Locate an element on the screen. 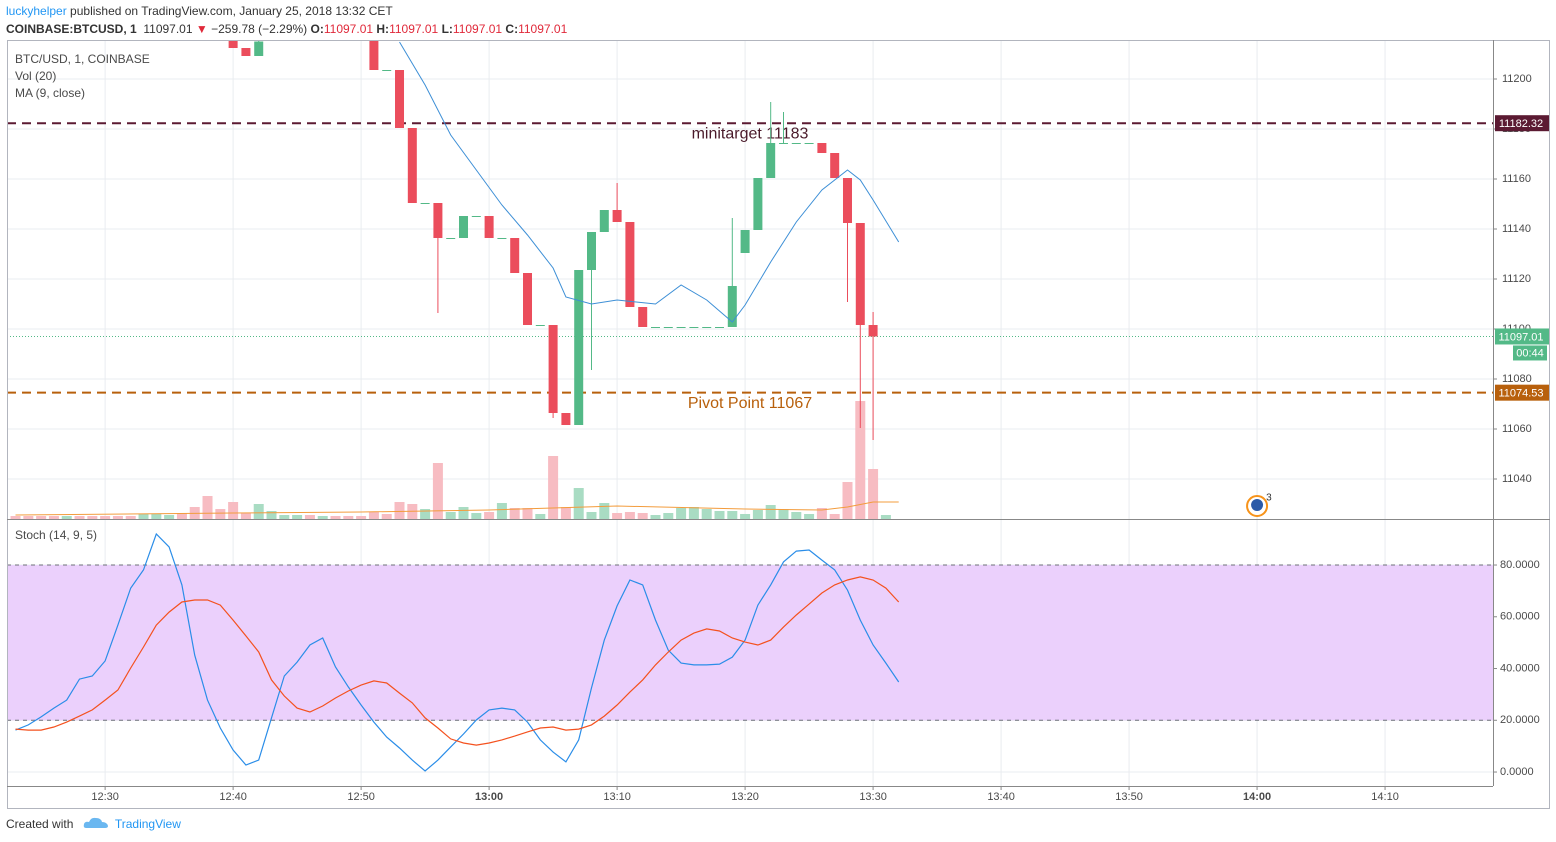  x-tick-label: 13:00 is located at coordinates (489, 797).